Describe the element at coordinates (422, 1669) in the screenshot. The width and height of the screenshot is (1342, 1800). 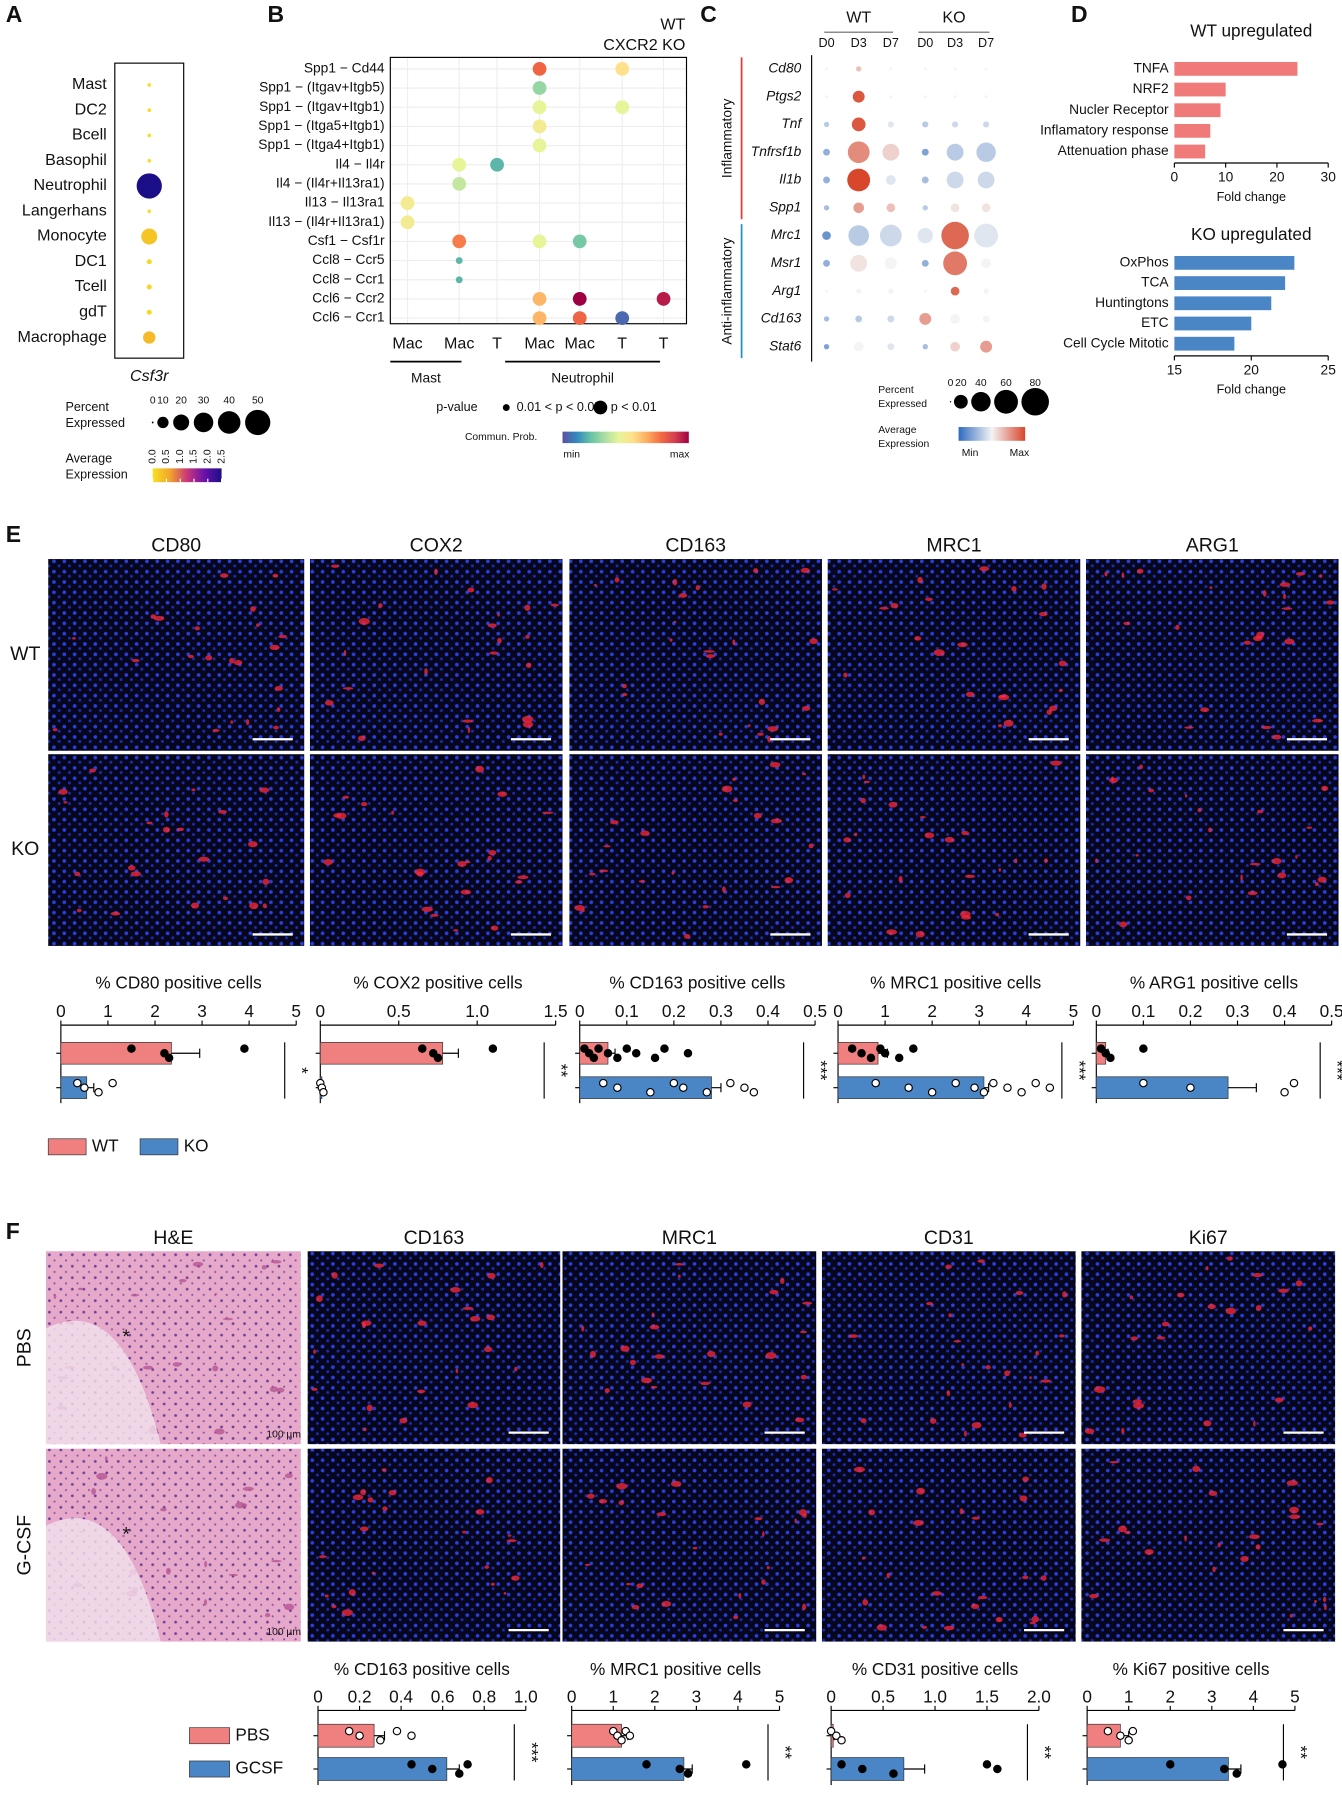
I see `chart-title: % CD163 positive cells` at that location.